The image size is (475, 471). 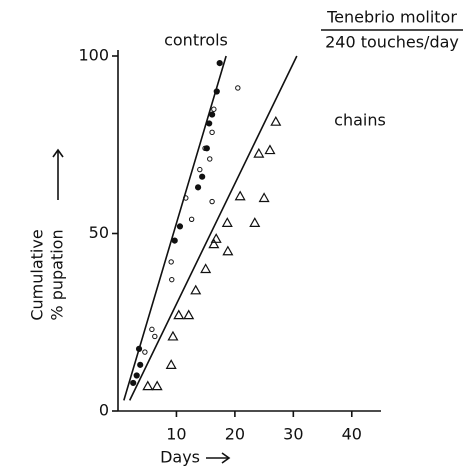 I want to click on x-tick-label: 20, so click(x=235, y=434).